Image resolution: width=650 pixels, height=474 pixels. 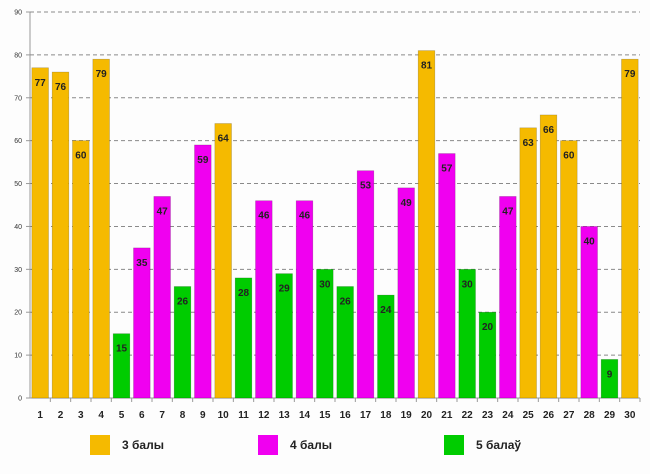 I want to click on x-tick-label: 23, so click(x=488, y=415).